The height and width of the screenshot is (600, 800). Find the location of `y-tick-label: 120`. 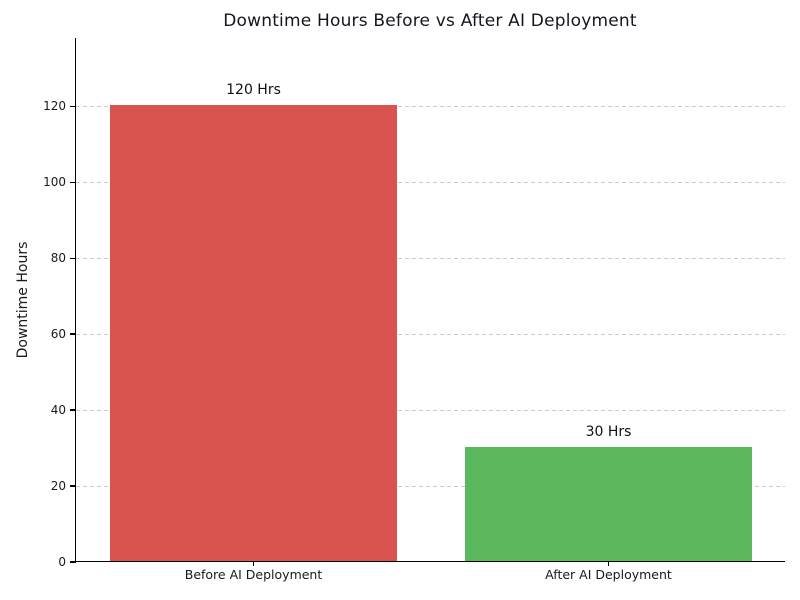

y-tick-label: 120 is located at coordinates (54, 106).